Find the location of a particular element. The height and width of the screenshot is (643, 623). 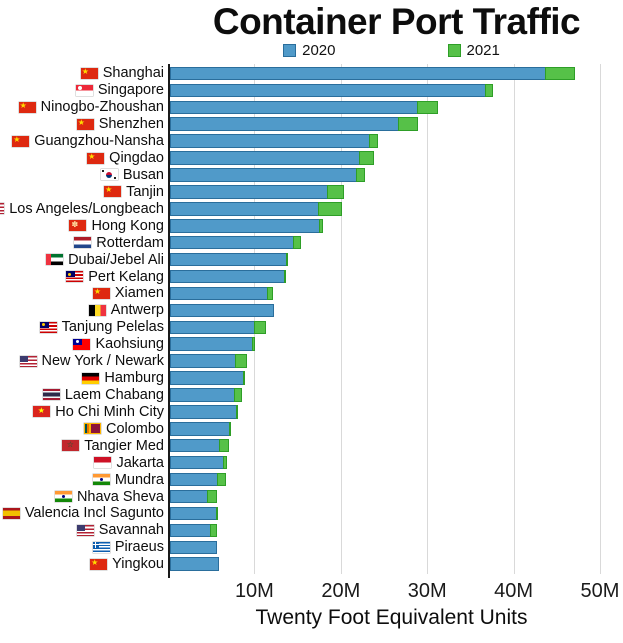

chart-row: Guangzhou-Nansha is located at coordinates (311, 141).